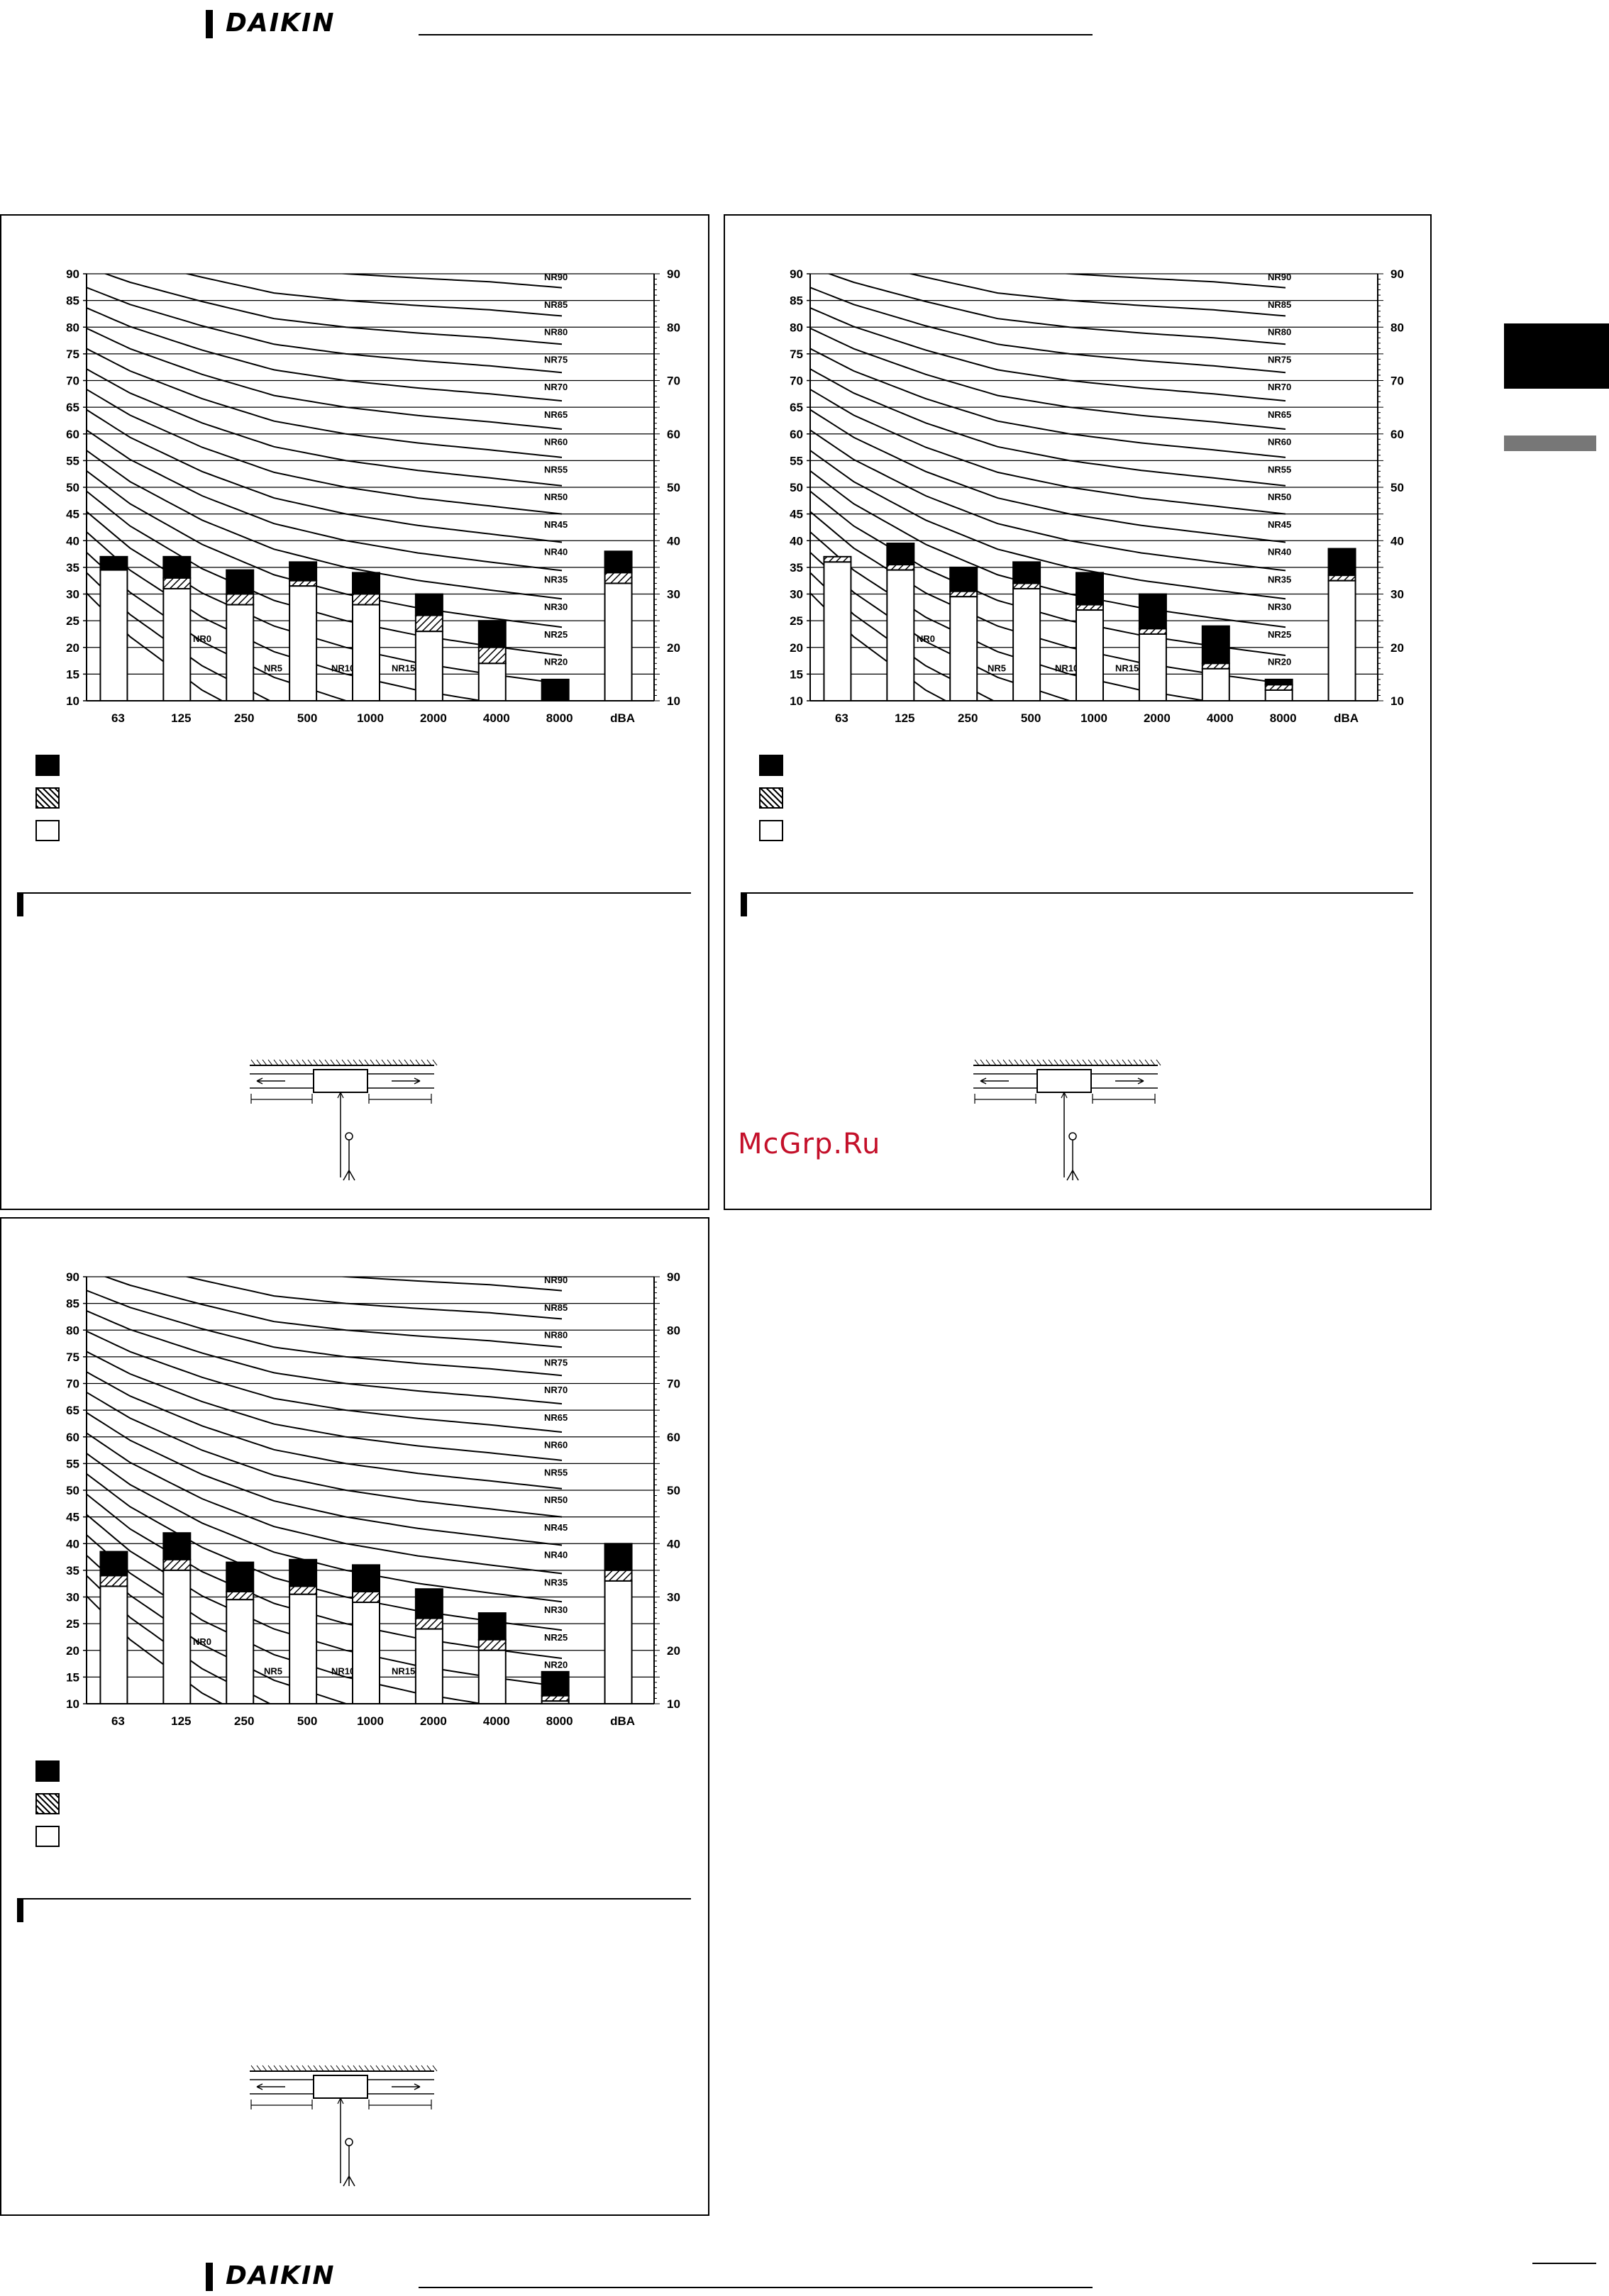 This screenshot has height=2296, width=1609. Describe the element at coordinates (796, 354) in the screenshot. I see `y-tick-label-left: 75` at that location.